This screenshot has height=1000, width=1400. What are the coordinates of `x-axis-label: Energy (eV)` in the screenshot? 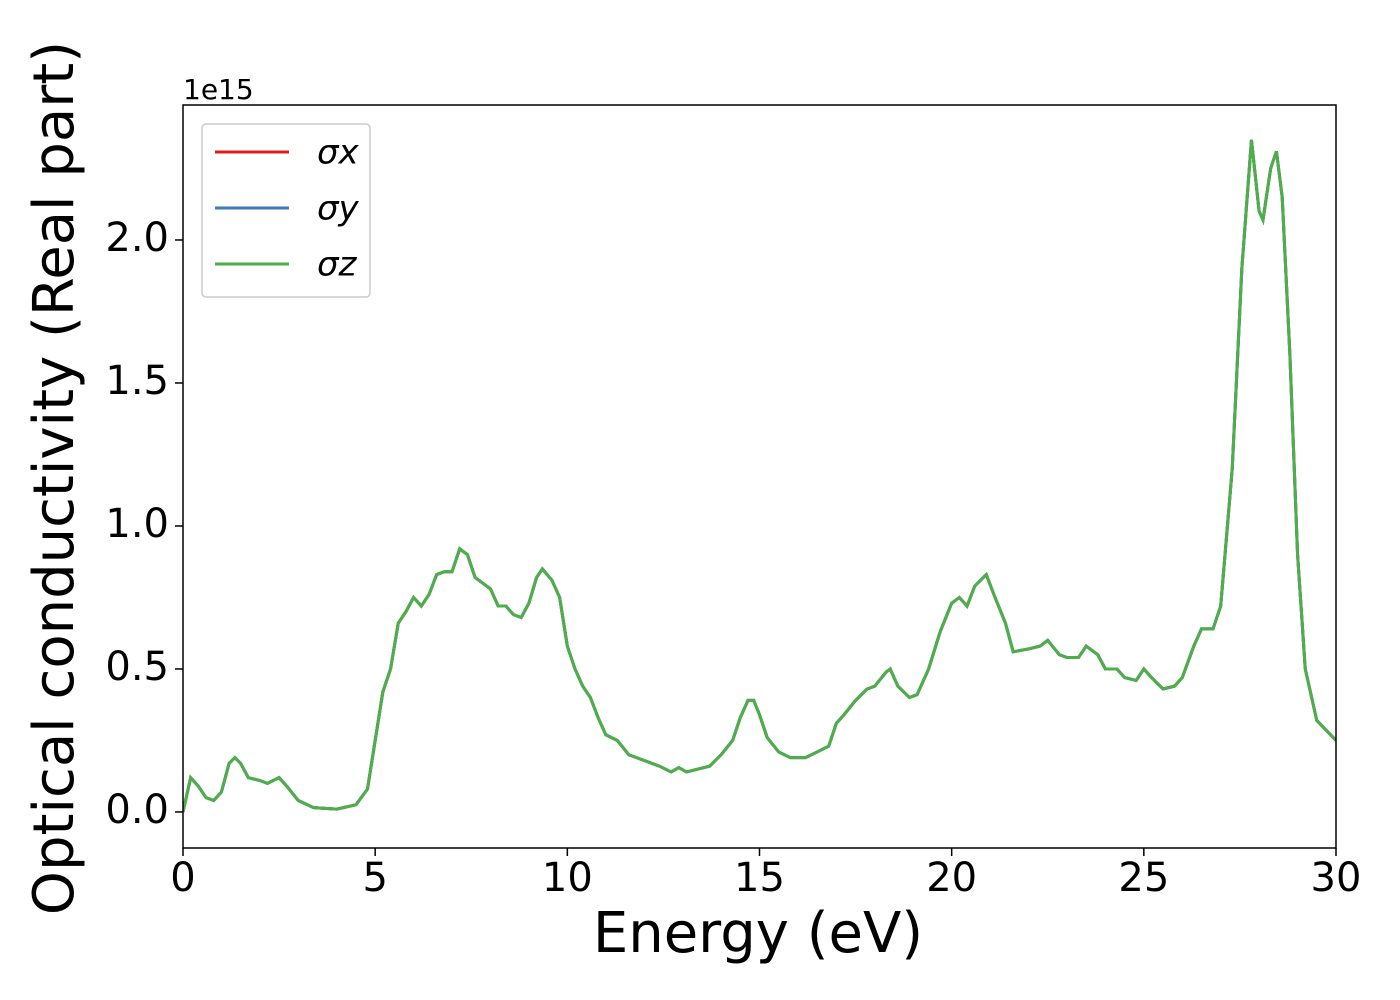 It's located at (758, 933).